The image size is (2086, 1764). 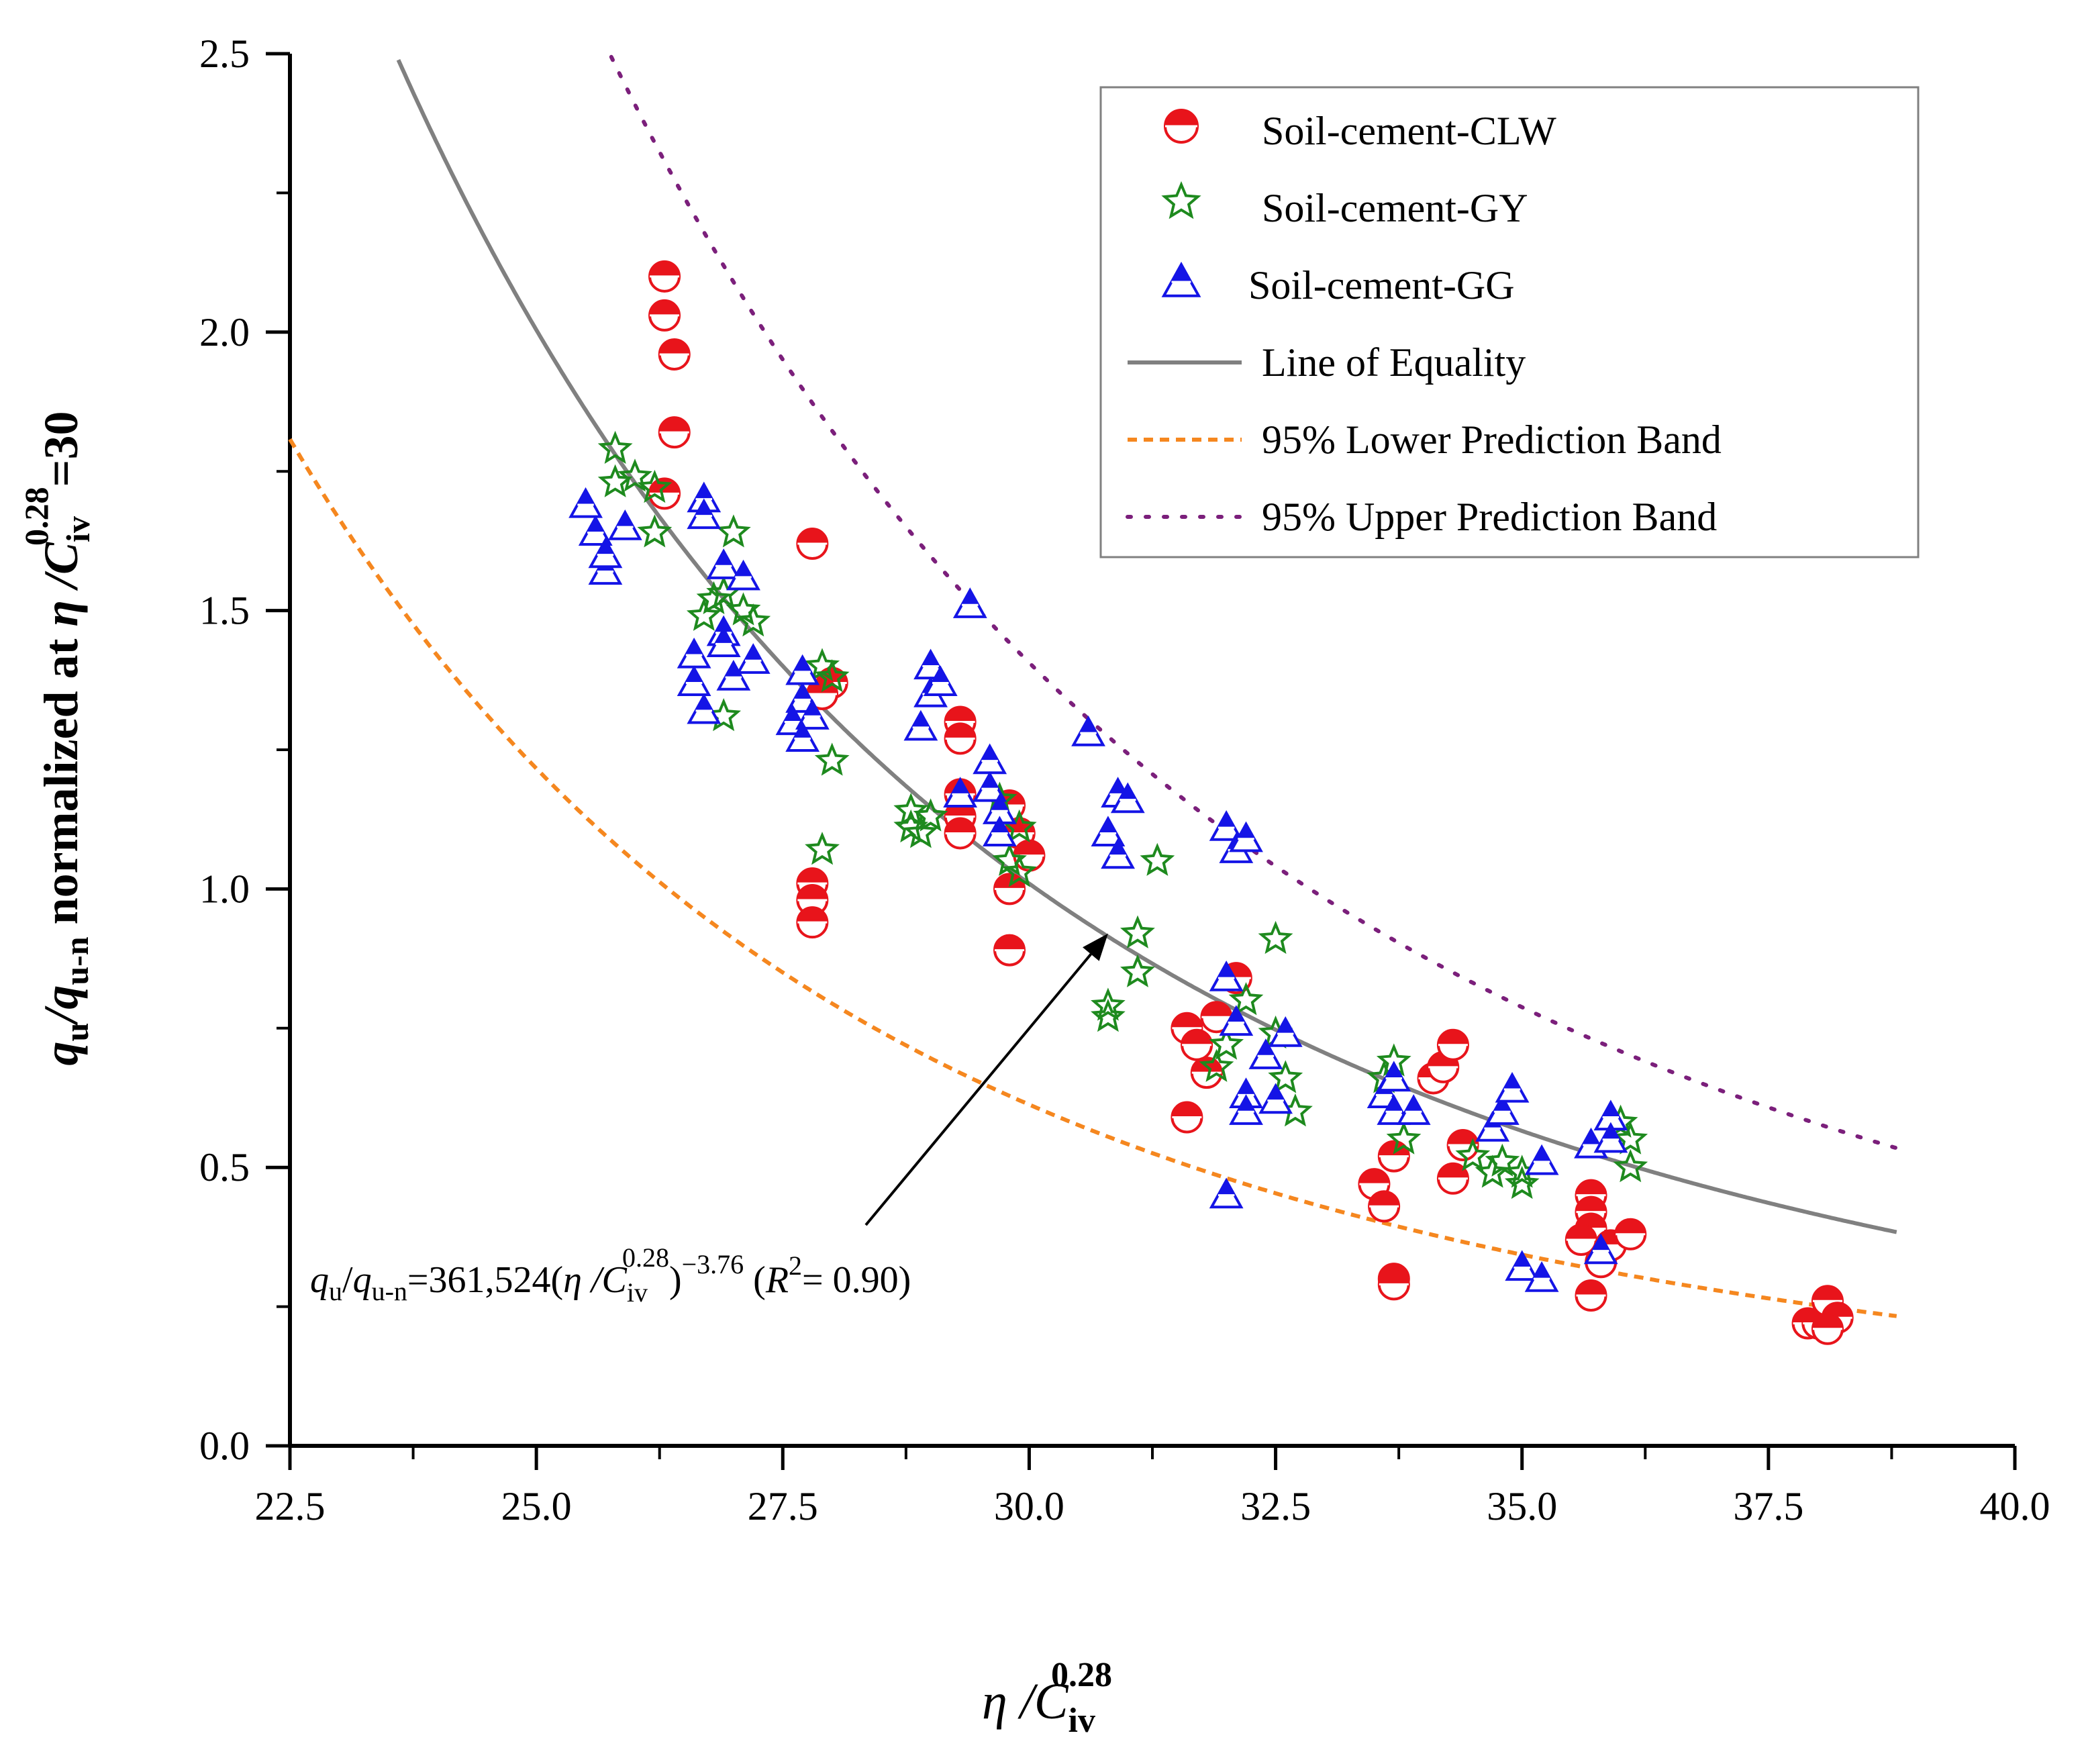 What do you see at coordinates (1409, 131) in the screenshot?
I see `legend-label-clw: Soil-cement-CLW` at bounding box center [1409, 131].